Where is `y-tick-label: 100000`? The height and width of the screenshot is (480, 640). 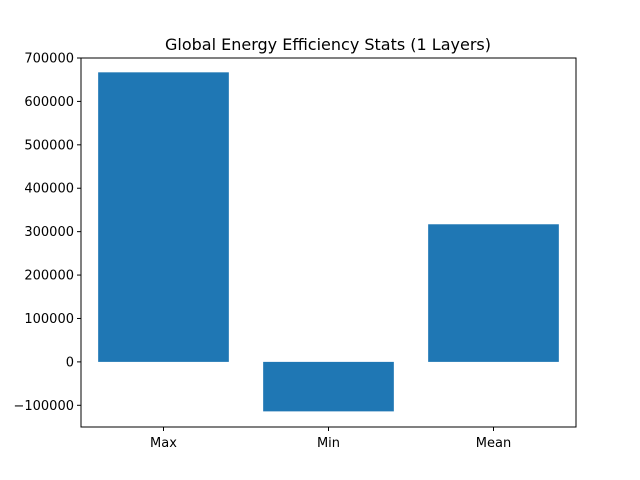 y-tick-label: 100000 is located at coordinates (49, 319).